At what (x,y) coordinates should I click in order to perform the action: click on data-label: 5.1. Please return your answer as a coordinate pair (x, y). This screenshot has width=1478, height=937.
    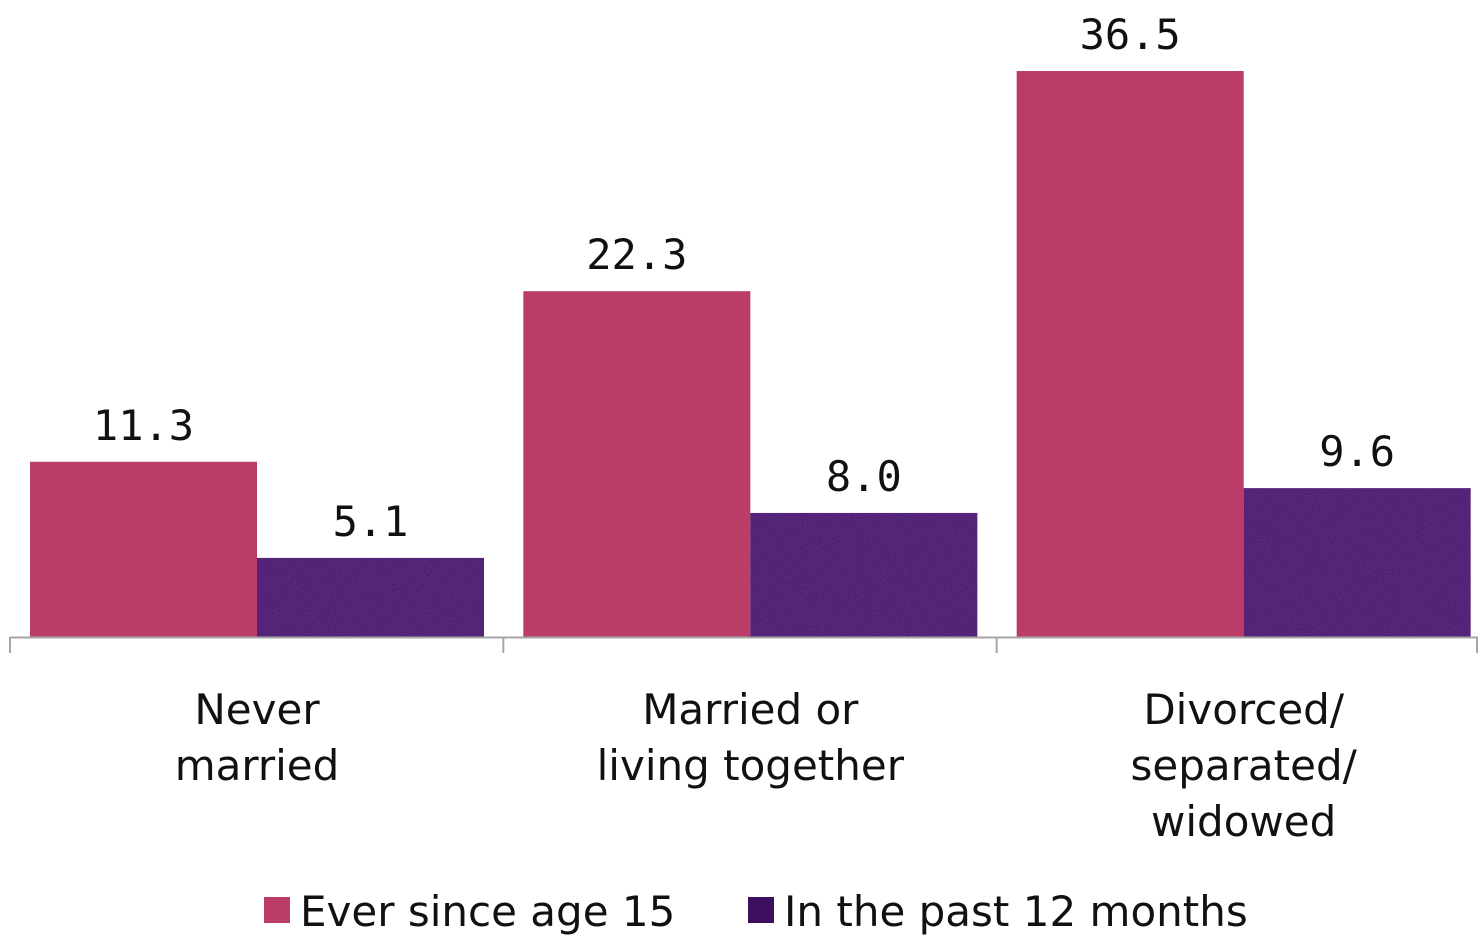
    Looking at the image, I should click on (371, 521).